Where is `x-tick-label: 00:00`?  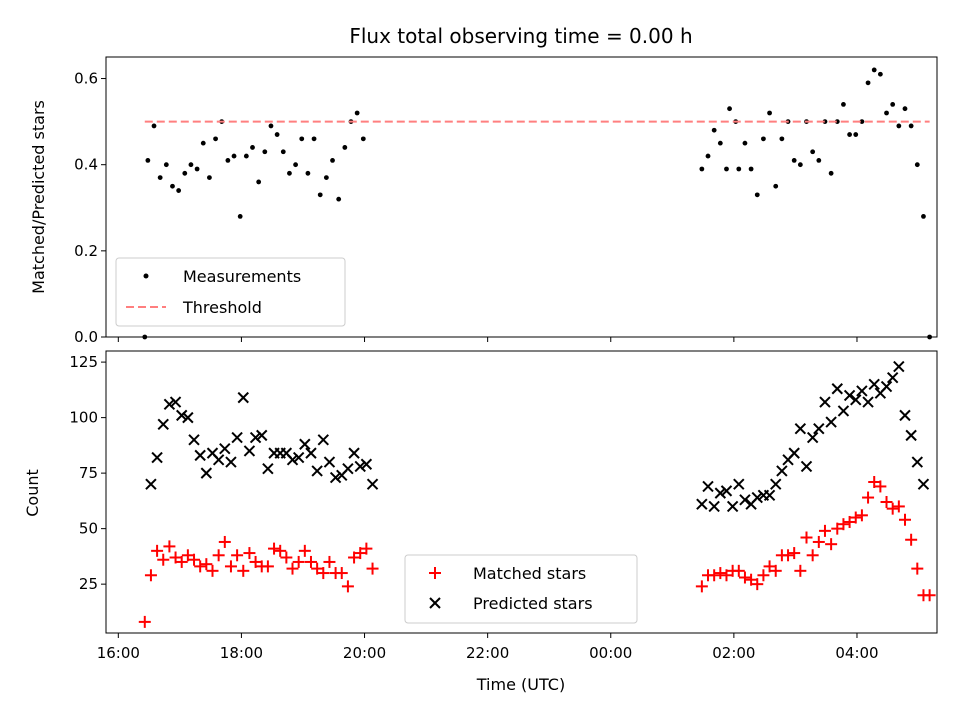
x-tick-label: 00:00 is located at coordinates (610, 653).